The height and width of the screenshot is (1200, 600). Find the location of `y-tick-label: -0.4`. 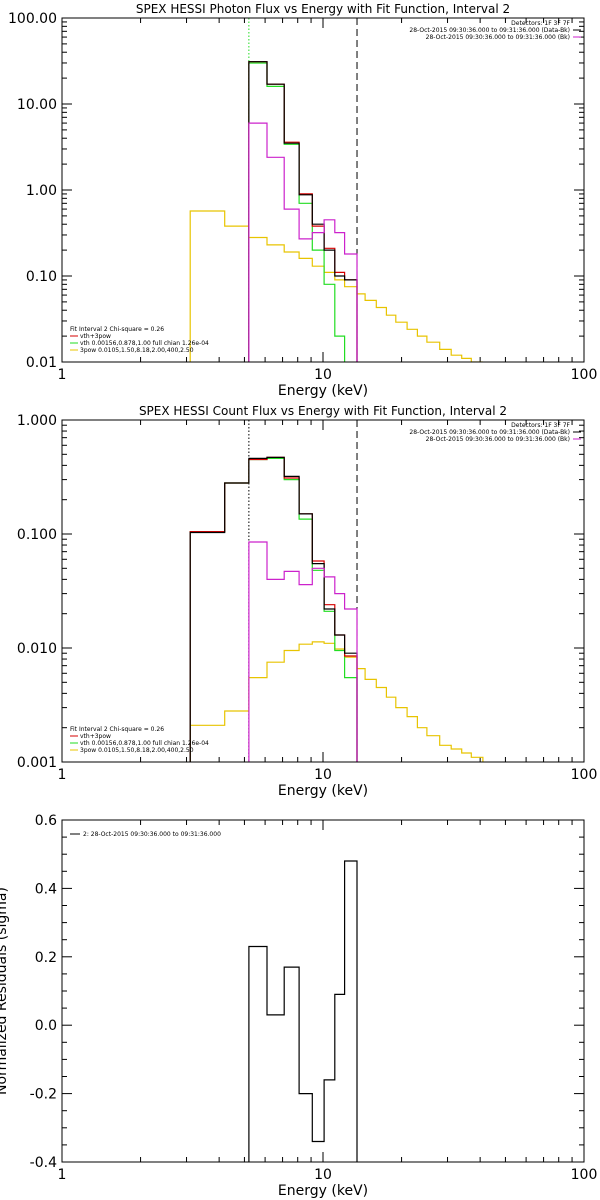

y-tick-label: -0.4 is located at coordinates (43, 1163).